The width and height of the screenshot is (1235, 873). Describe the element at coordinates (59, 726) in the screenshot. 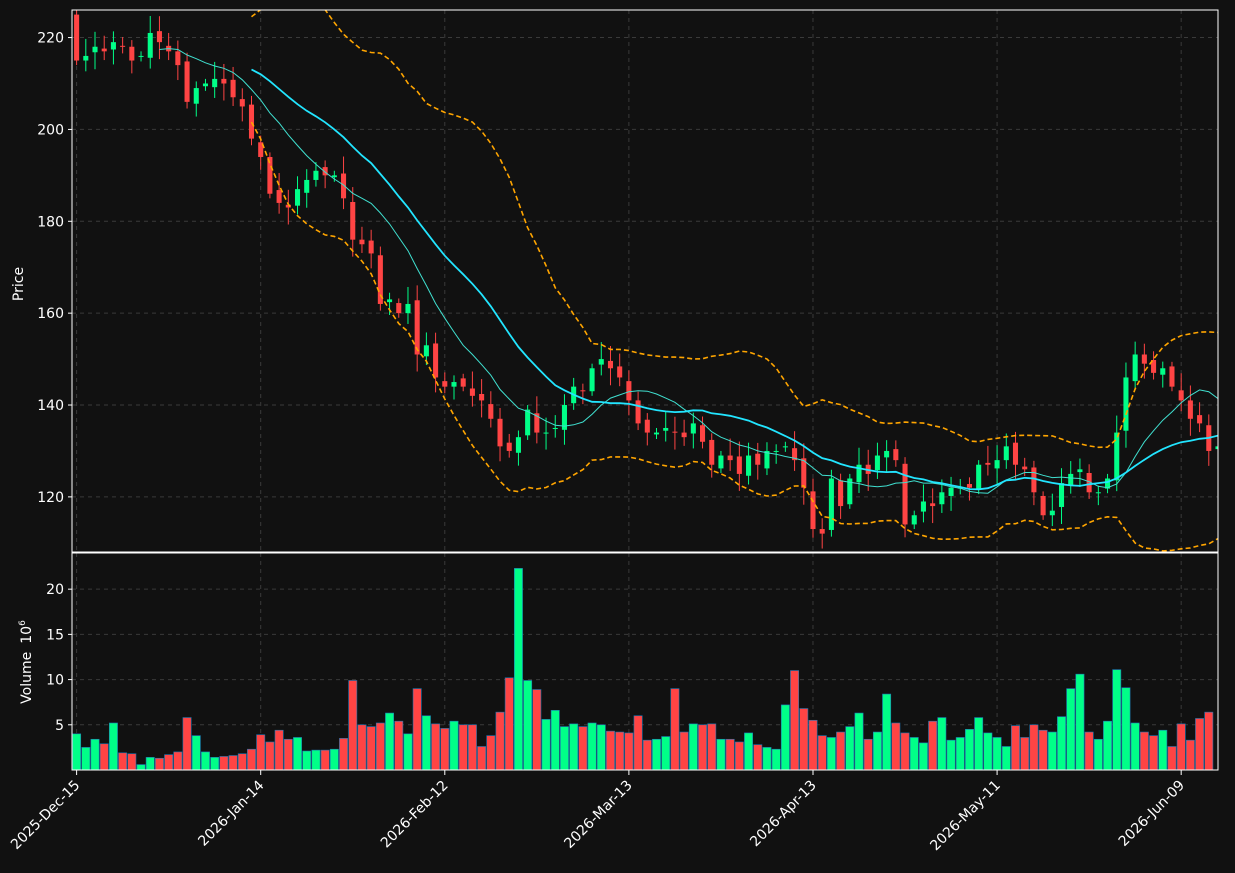

I see `volume-tick-label: 5` at that location.